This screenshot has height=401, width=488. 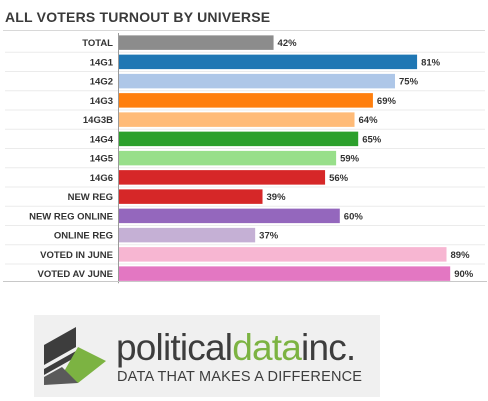 What do you see at coordinates (372, 139) in the screenshot?
I see `value-label: 65%` at bounding box center [372, 139].